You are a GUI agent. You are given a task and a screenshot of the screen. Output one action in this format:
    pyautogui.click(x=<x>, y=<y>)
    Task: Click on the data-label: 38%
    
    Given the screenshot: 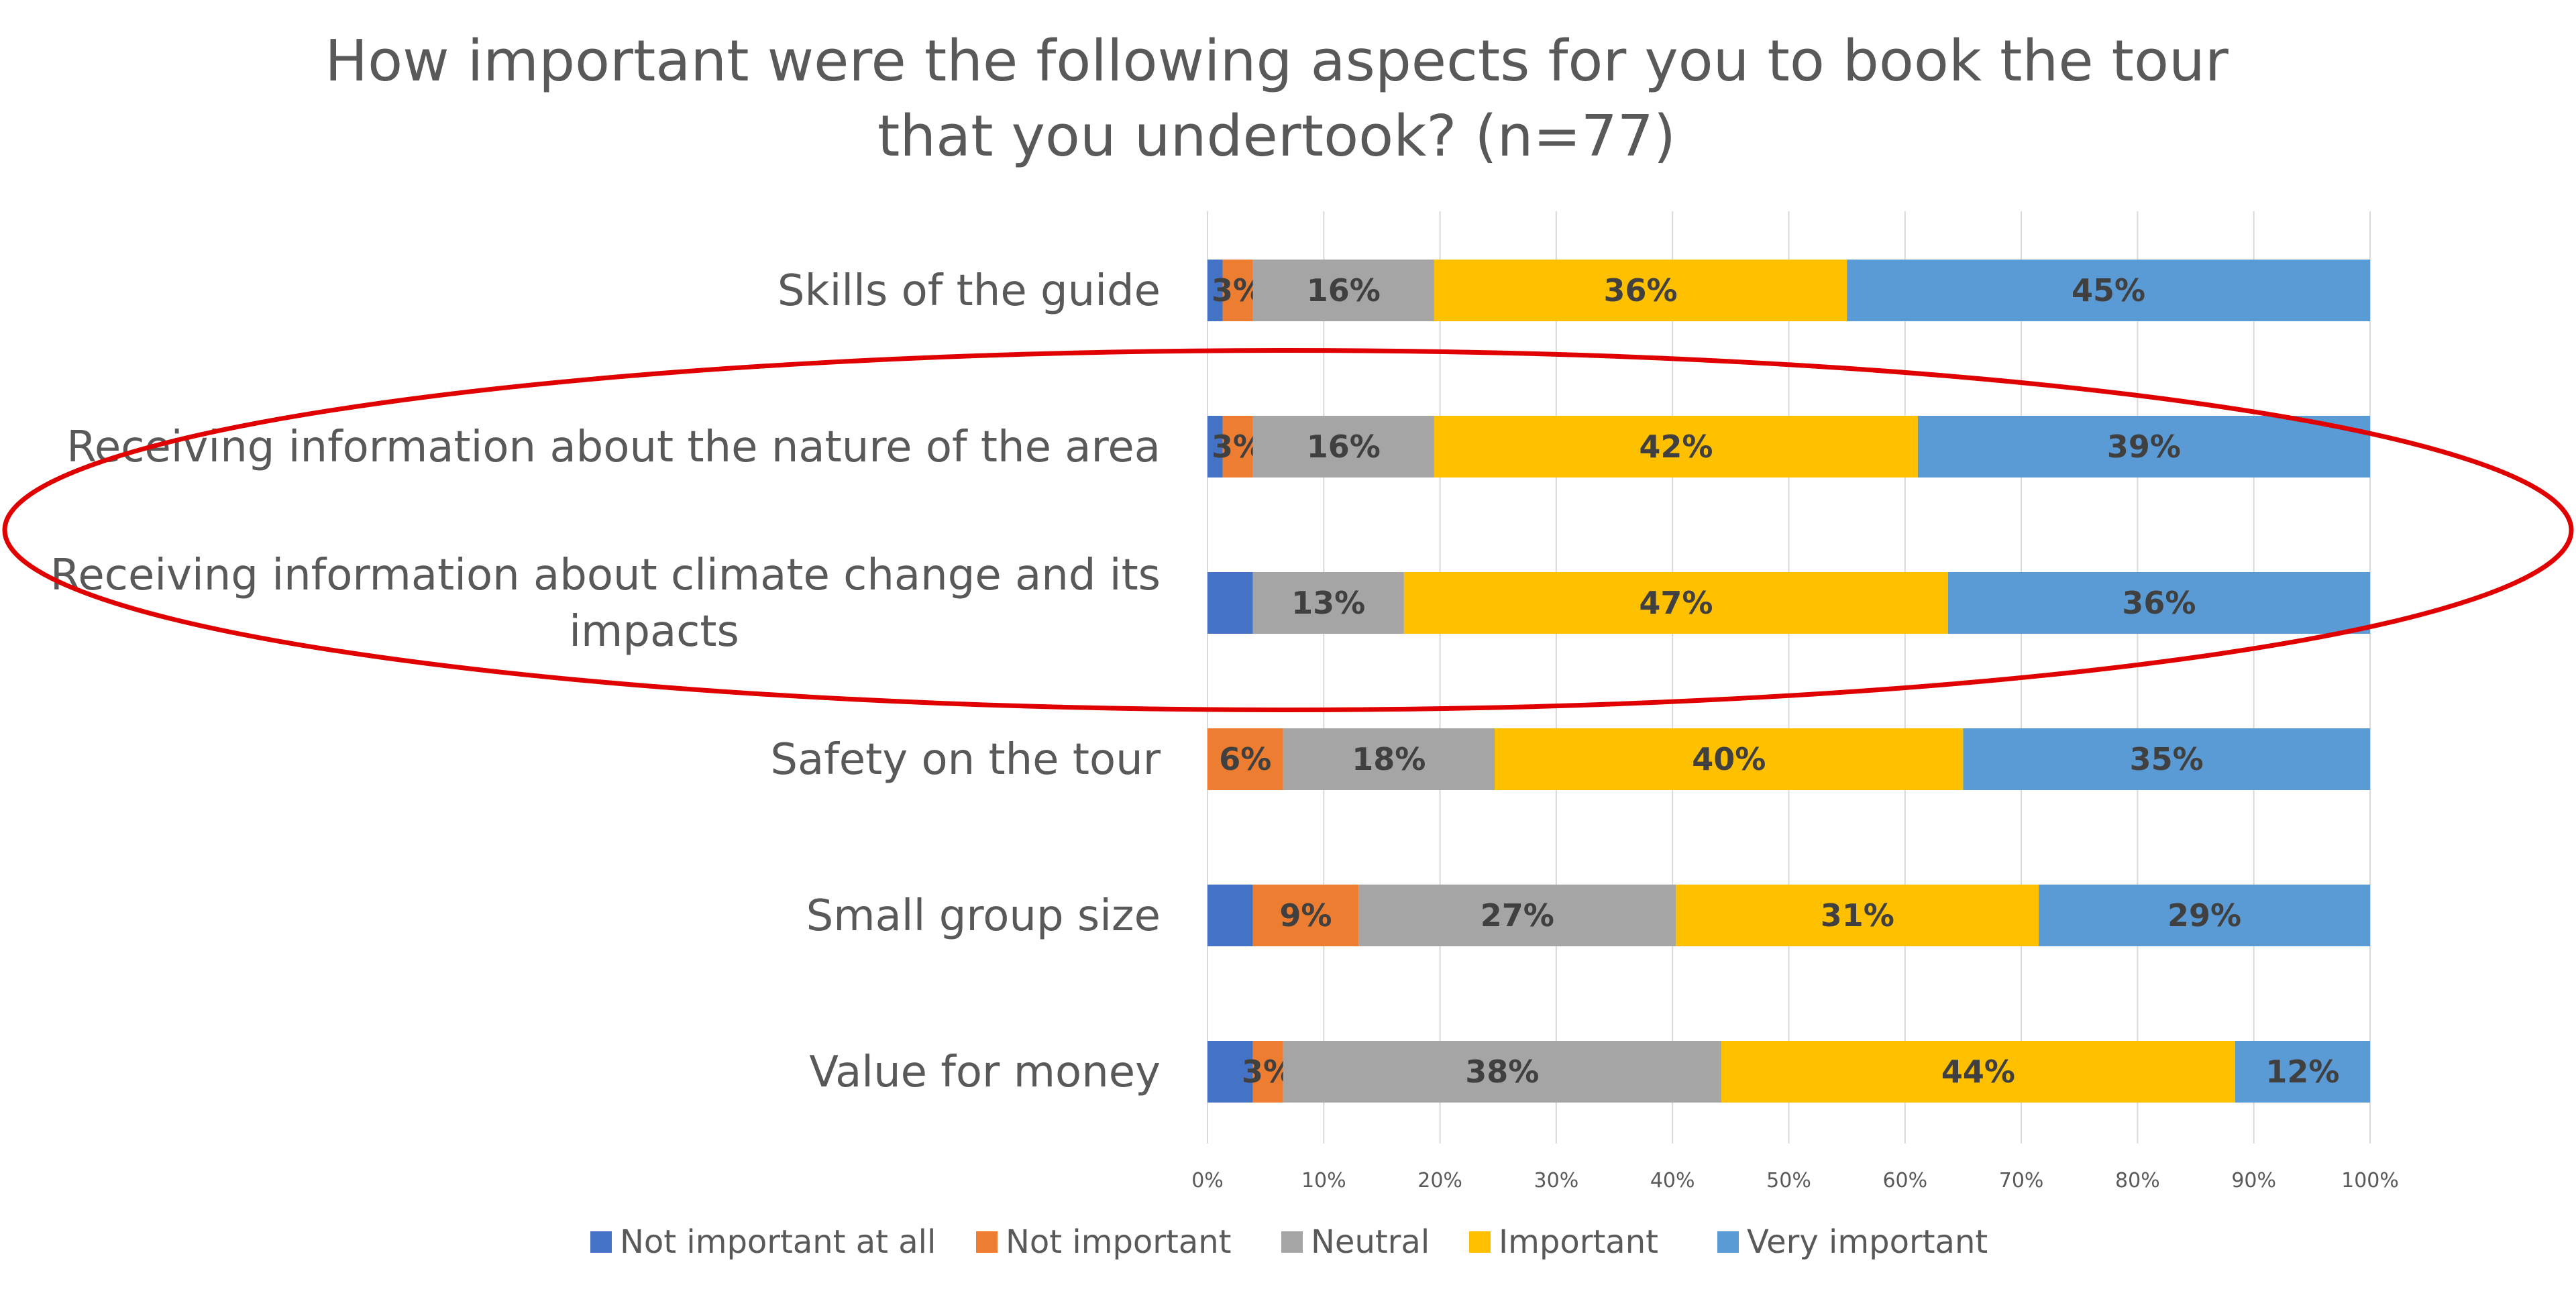 What is the action you would take?
    pyautogui.click(x=1502, y=1072)
    